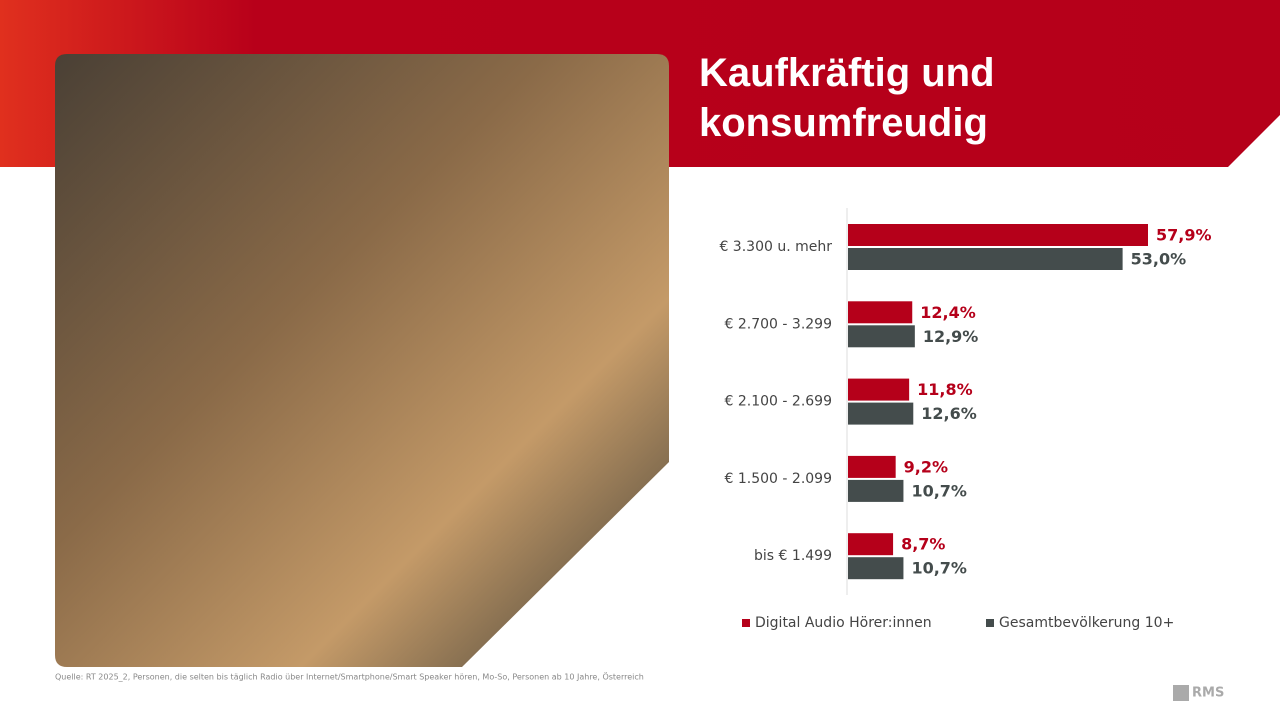 This screenshot has width=1280, height=720. I want to click on value-label: 12,9%, so click(951, 336).